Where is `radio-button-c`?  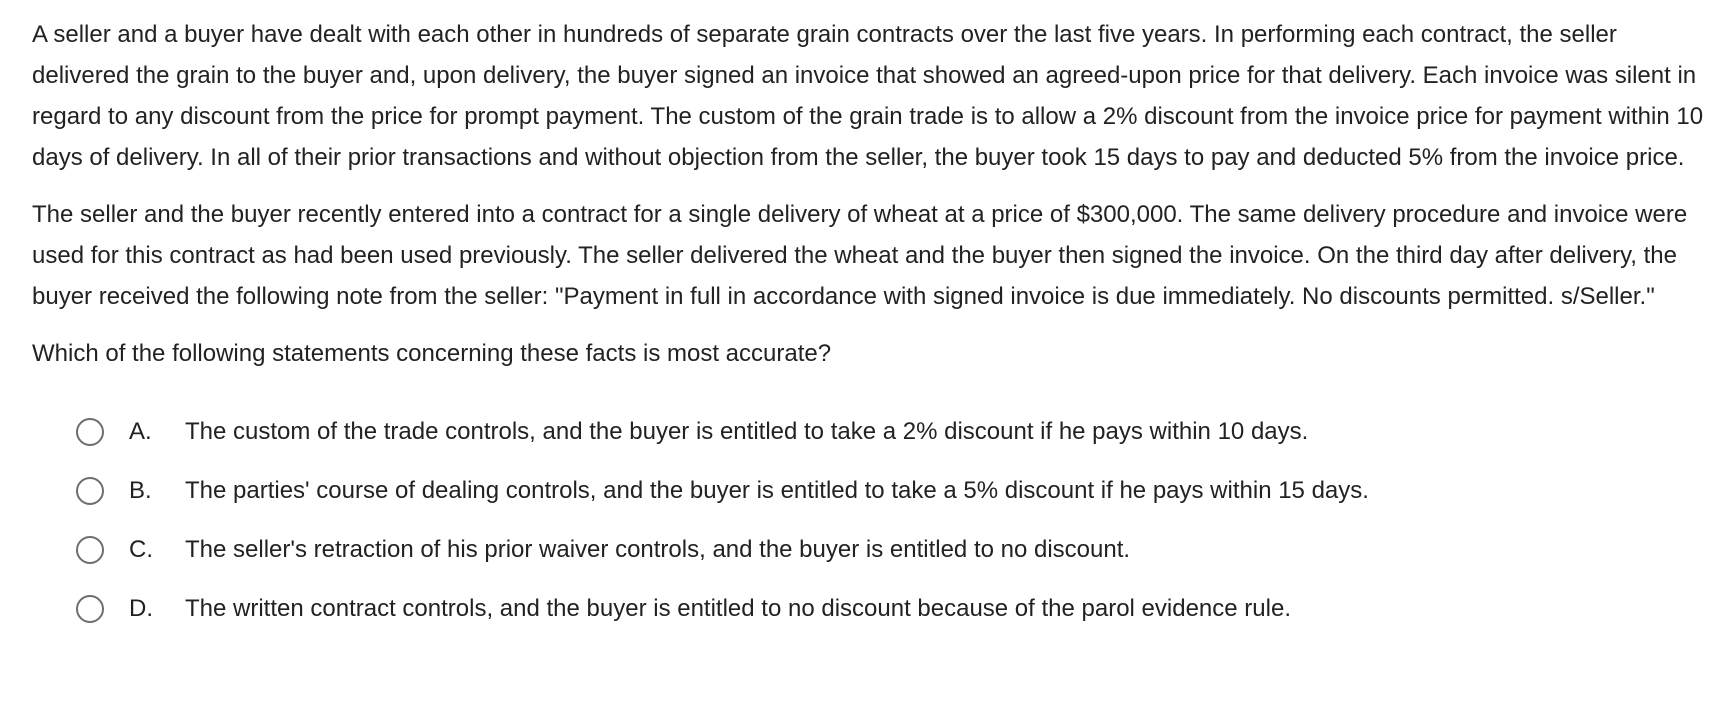 radio-button-c is located at coordinates (90, 549).